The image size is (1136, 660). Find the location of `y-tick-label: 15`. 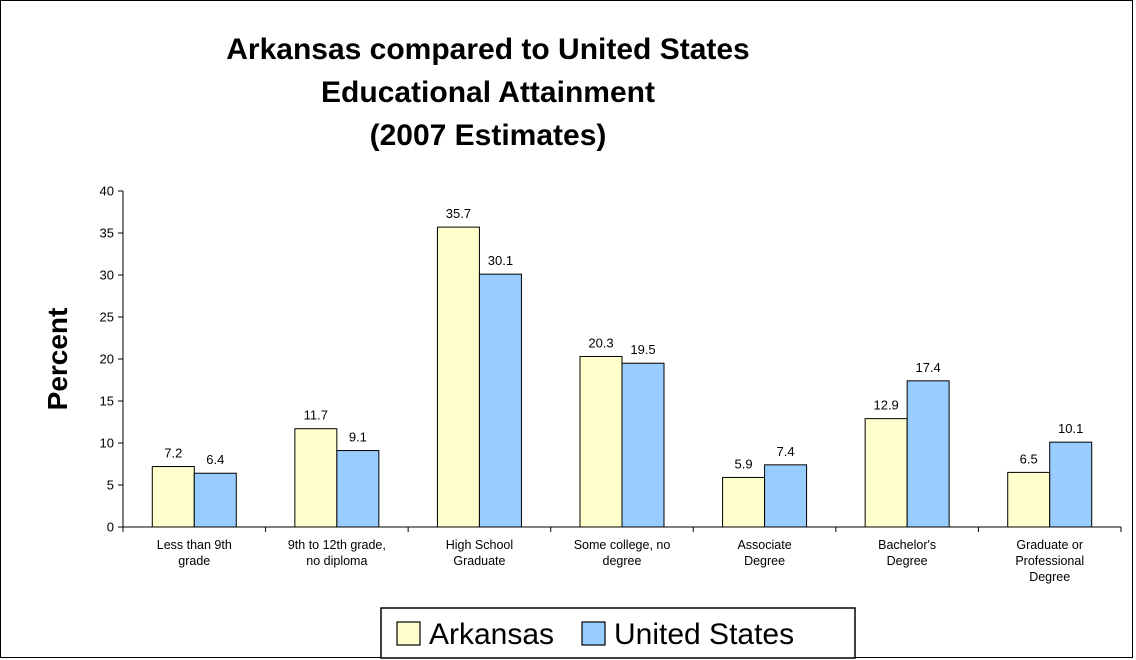

y-tick-label: 15 is located at coordinates (107, 401).